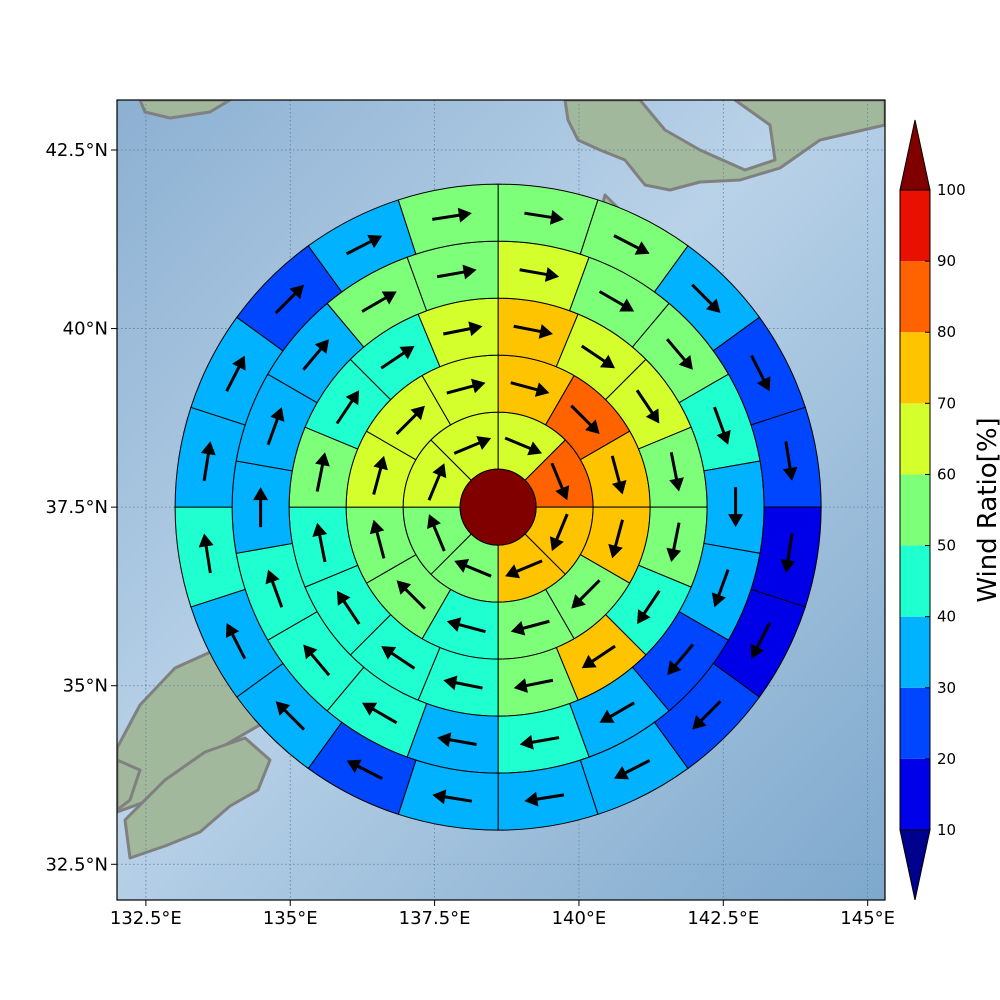 The height and width of the screenshot is (1000, 1000). What do you see at coordinates (946, 332) in the screenshot?
I see `colorbar-tick-label: 80` at bounding box center [946, 332].